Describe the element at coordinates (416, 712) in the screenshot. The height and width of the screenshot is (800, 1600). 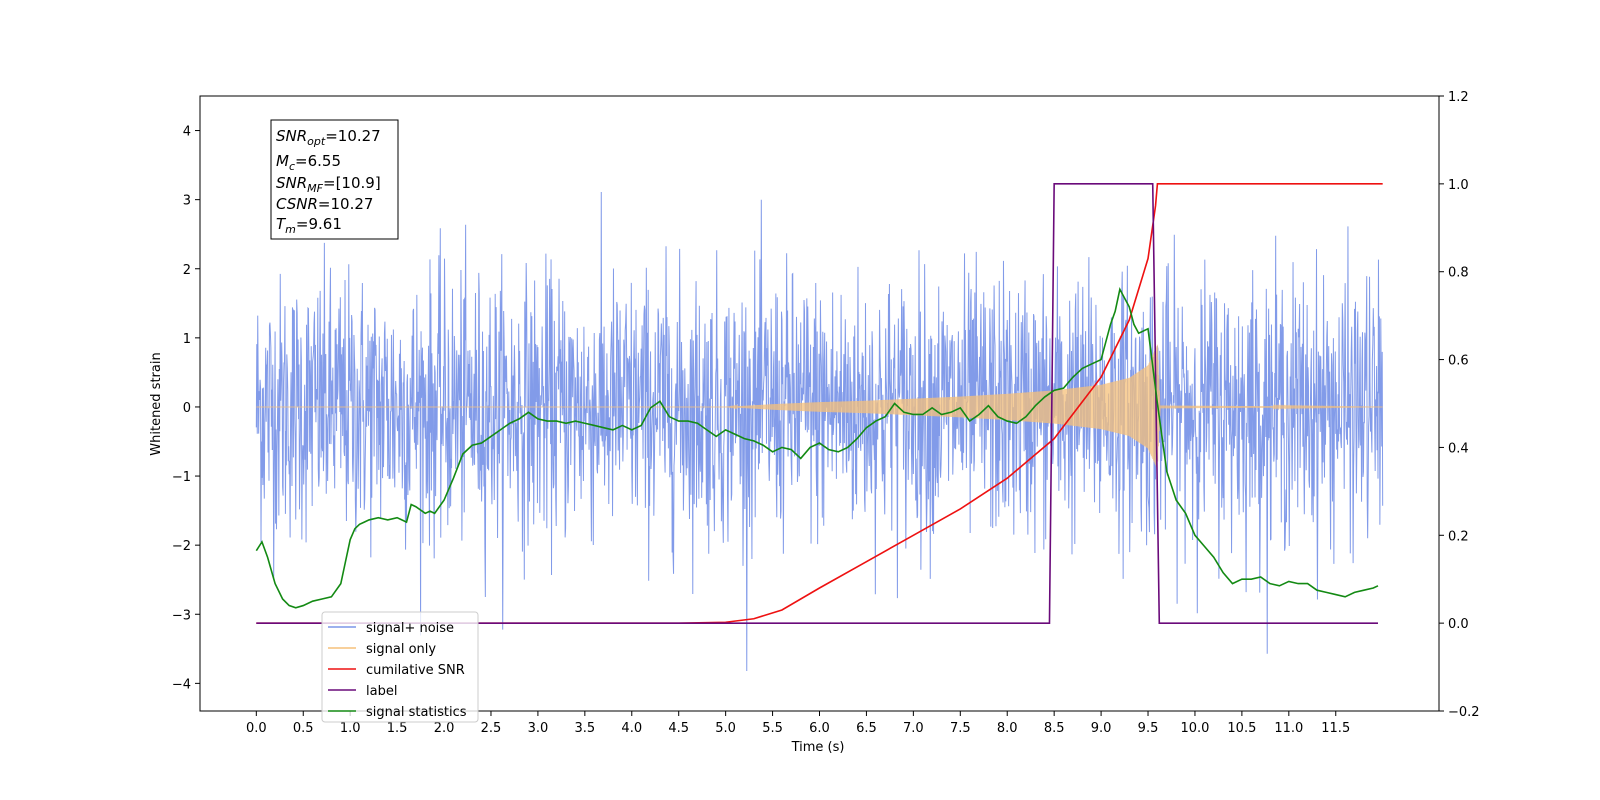
I see `legend-label: signal statistics` at that location.